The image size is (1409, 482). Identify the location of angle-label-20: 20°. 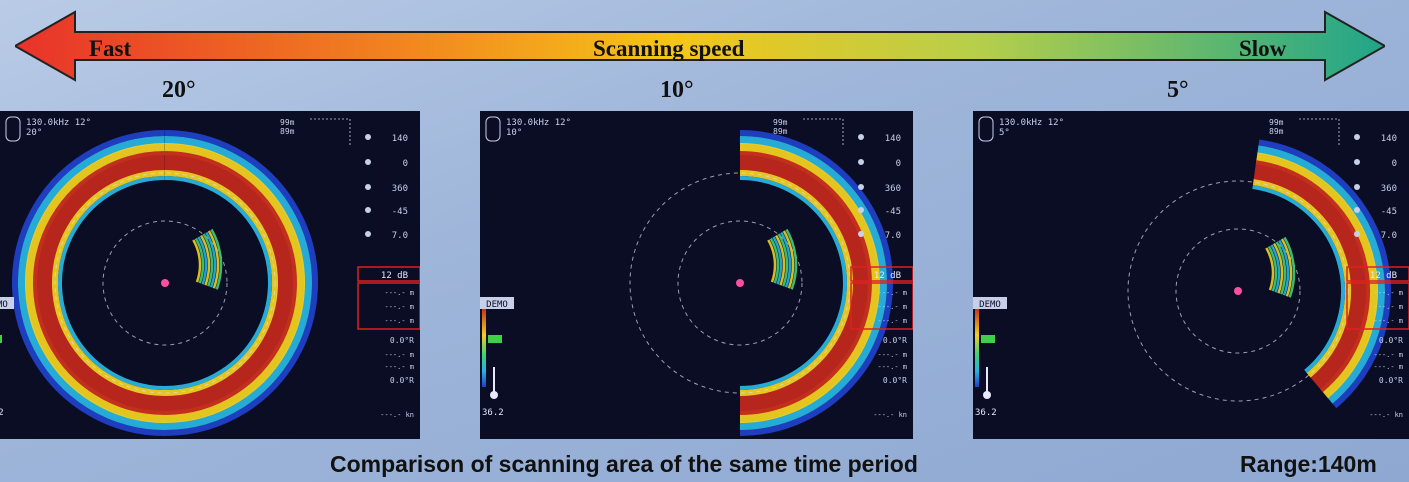
(179, 90).